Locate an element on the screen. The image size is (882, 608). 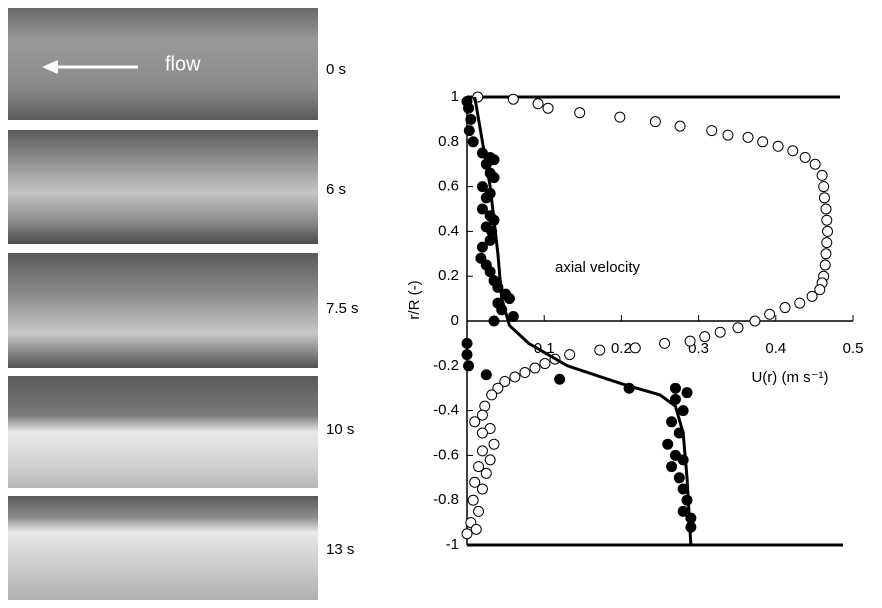
time-label: 0 s is located at coordinates (336, 69).